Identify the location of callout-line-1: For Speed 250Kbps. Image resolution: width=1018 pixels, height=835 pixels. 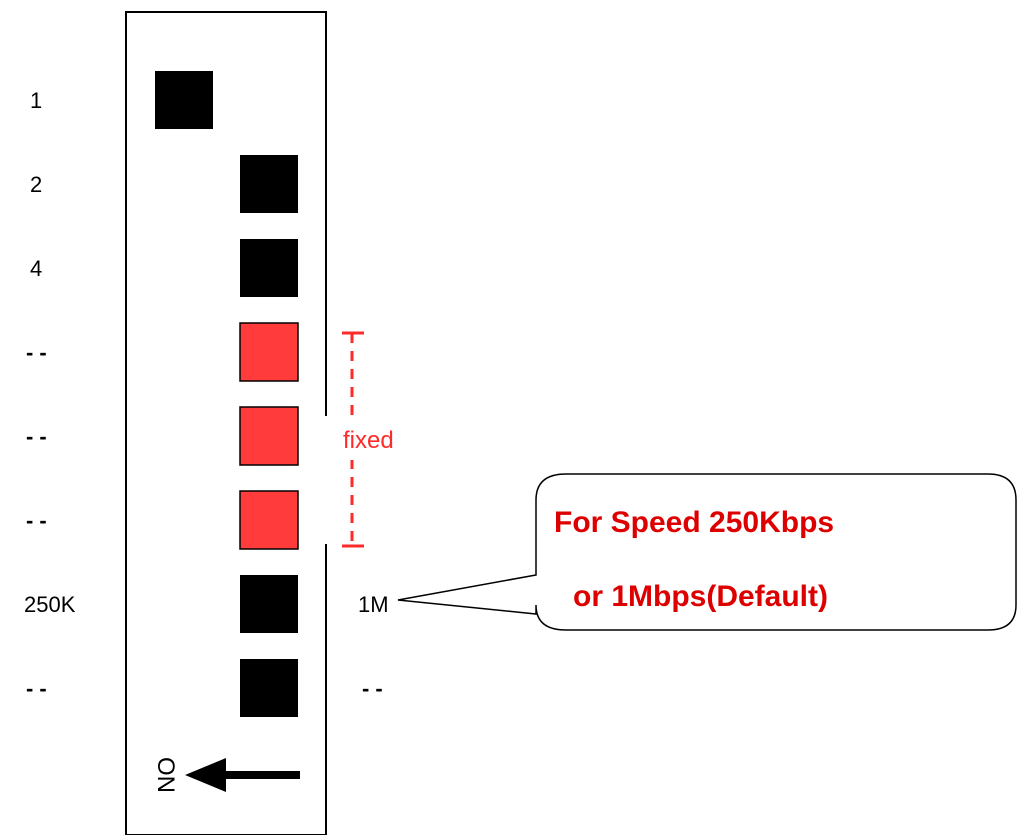
(694, 522).